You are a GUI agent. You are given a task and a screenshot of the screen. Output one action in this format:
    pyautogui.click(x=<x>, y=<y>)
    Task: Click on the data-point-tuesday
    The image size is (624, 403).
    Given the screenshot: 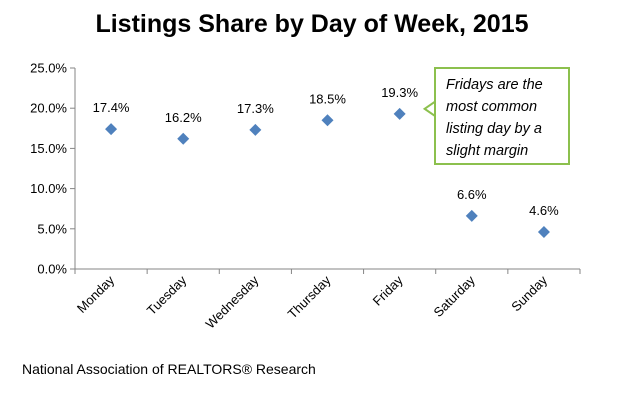 What is the action you would take?
    pyautogui.click(x=183, y=138)
    